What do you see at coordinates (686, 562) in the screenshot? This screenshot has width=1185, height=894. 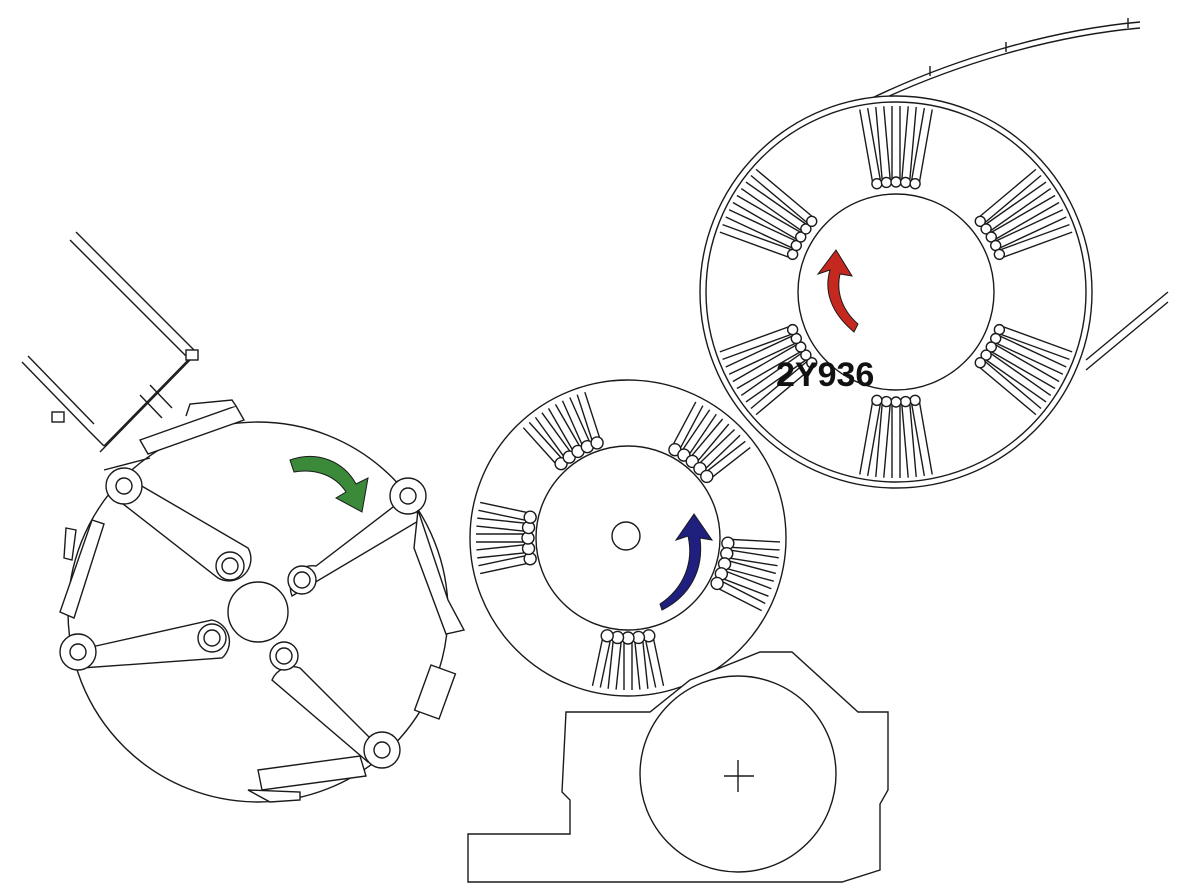 I see `blue-rotation-arrow-icon` at bounding box center [686, 562].